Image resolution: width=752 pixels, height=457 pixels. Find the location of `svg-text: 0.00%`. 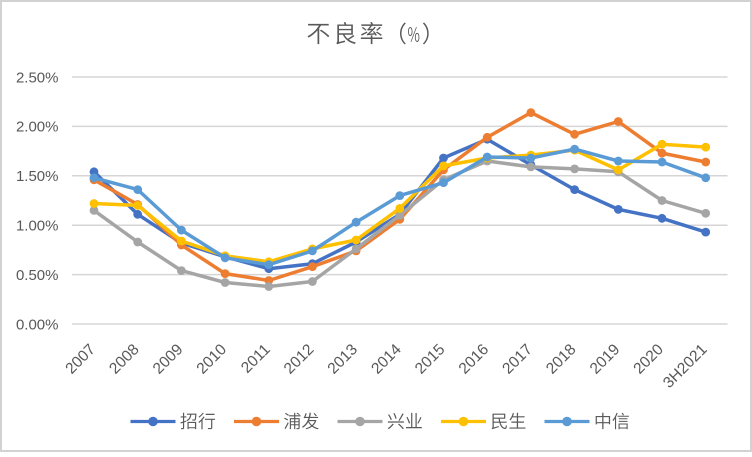

svg-text: 0.00% is located at coordinates (37, 324).